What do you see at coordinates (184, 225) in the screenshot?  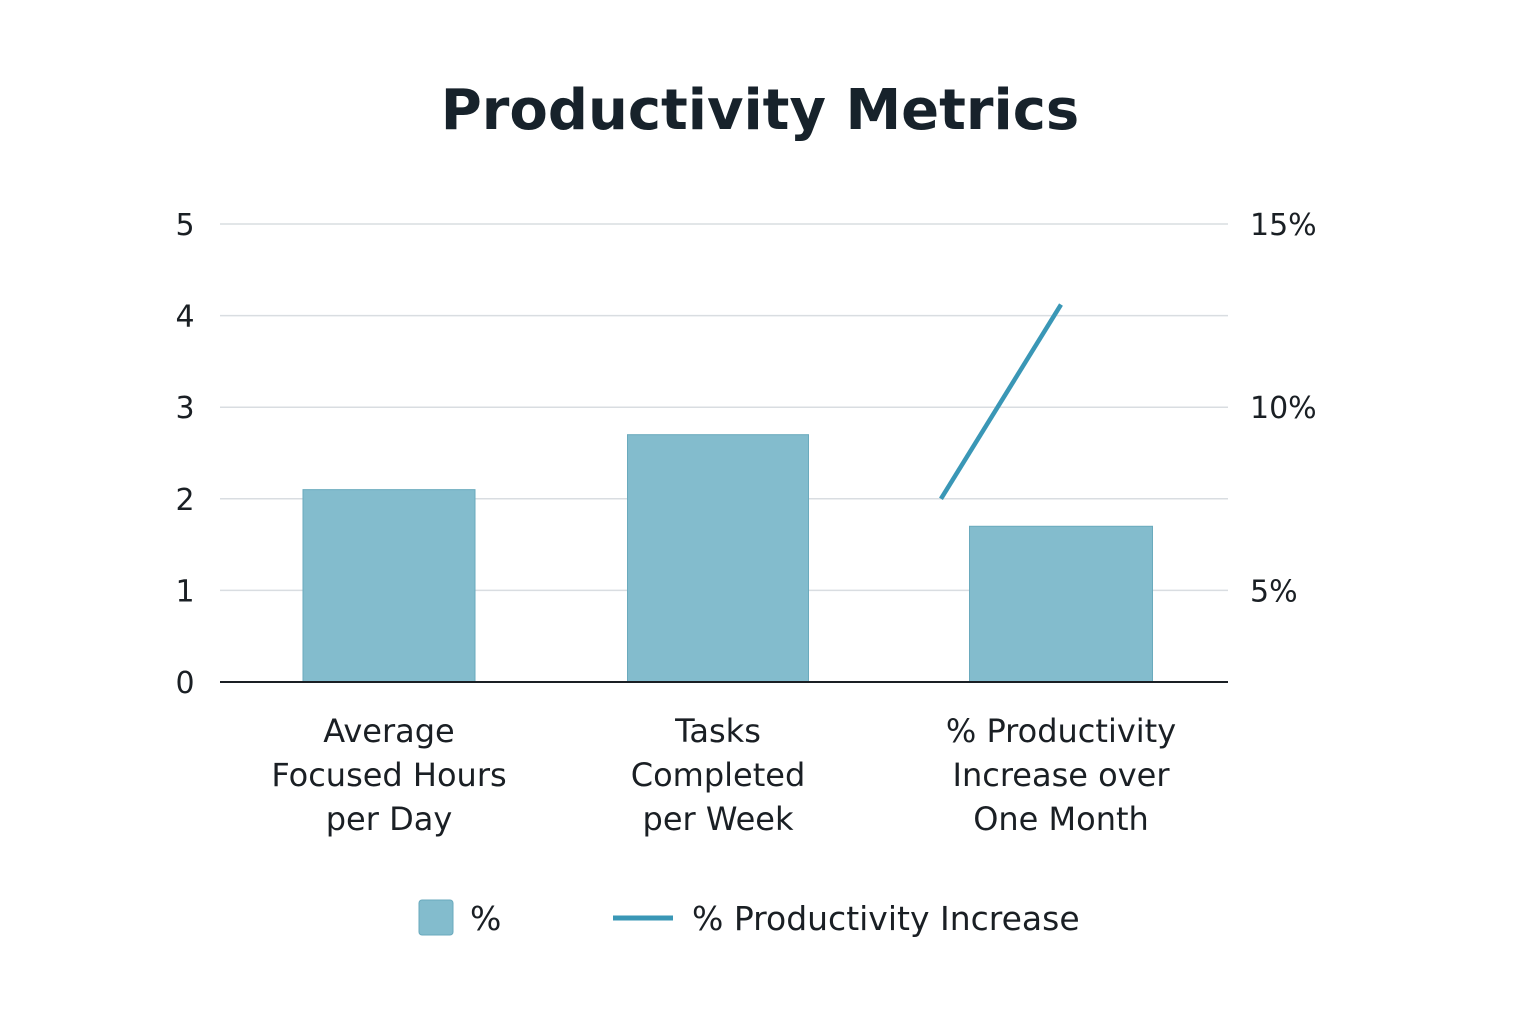 I see `left-tick-label: 5` at bounding box center [184, 225].